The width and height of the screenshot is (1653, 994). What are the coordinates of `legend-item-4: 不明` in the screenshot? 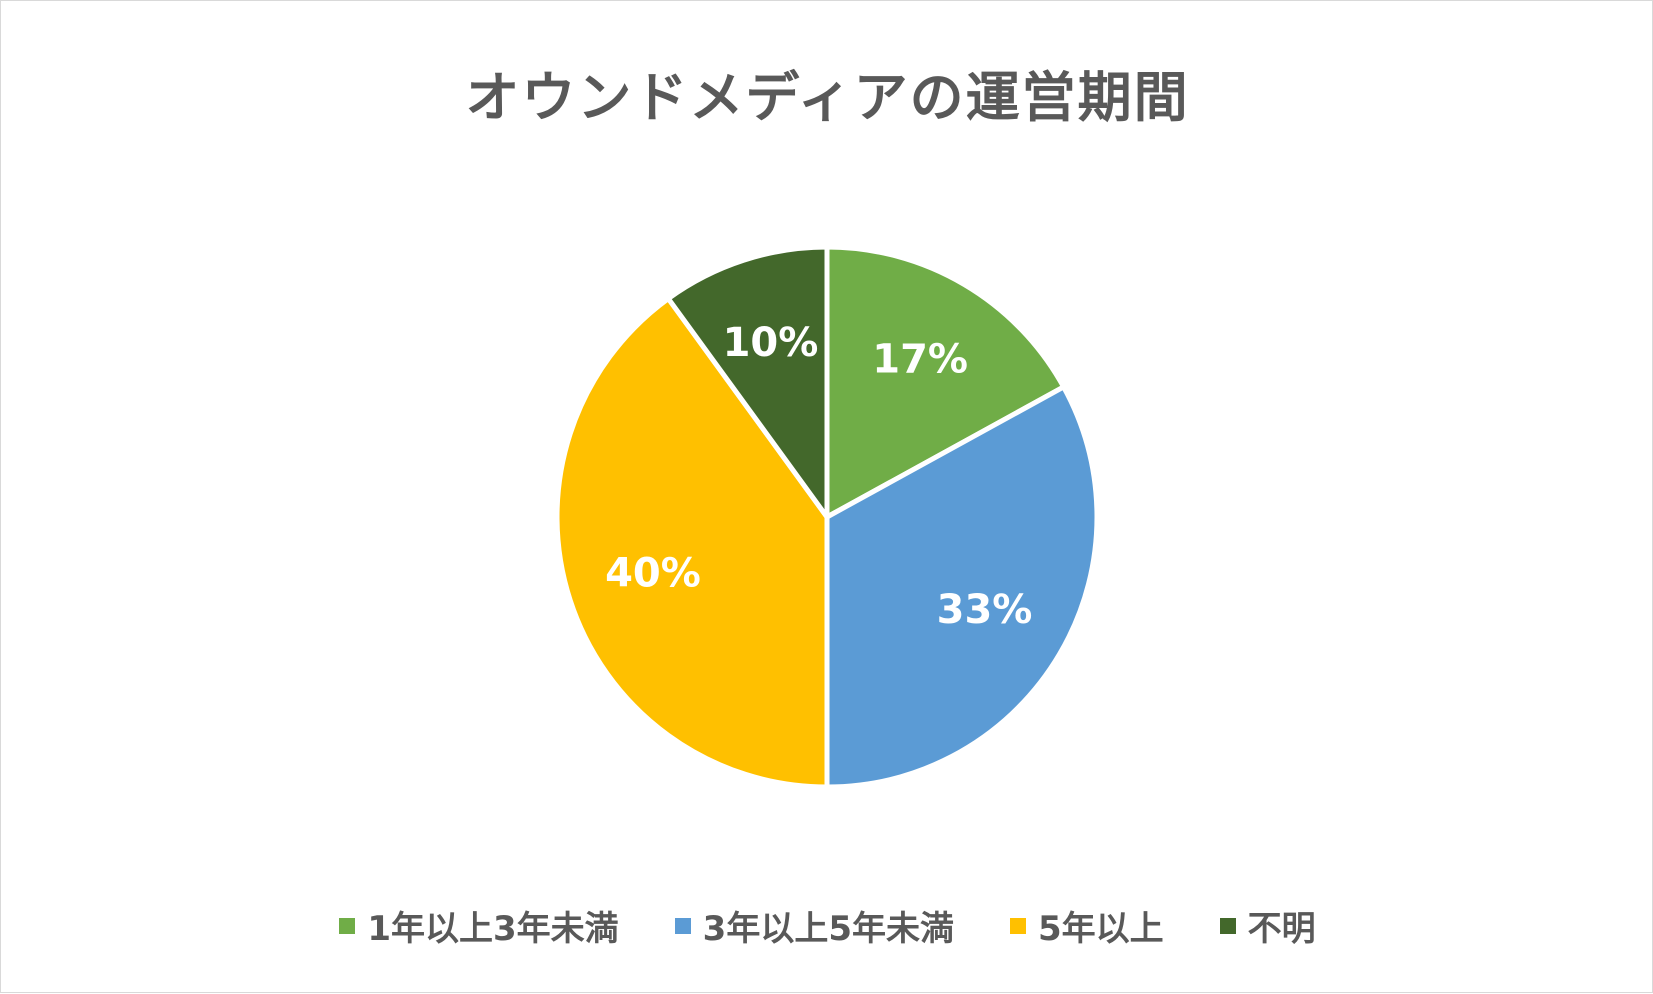 It's located at (1267, 925).